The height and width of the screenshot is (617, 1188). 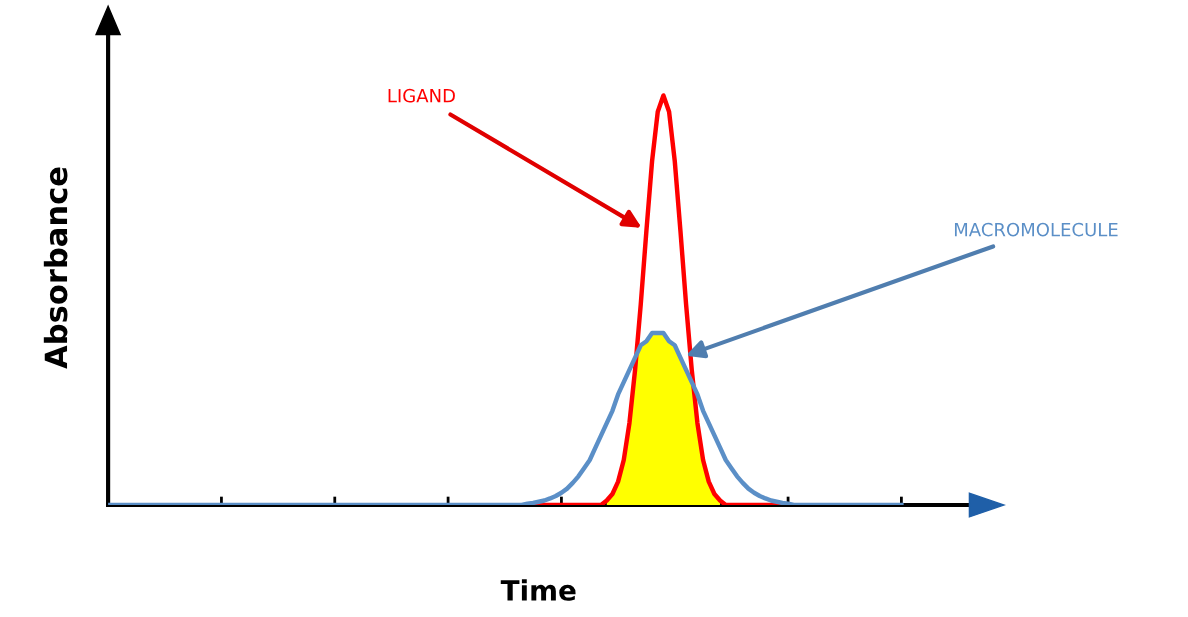 What do you see at coordinates (421, 95) in the screenshot?
I see `annotation: LIGAND` at bounding box center [421, 95].